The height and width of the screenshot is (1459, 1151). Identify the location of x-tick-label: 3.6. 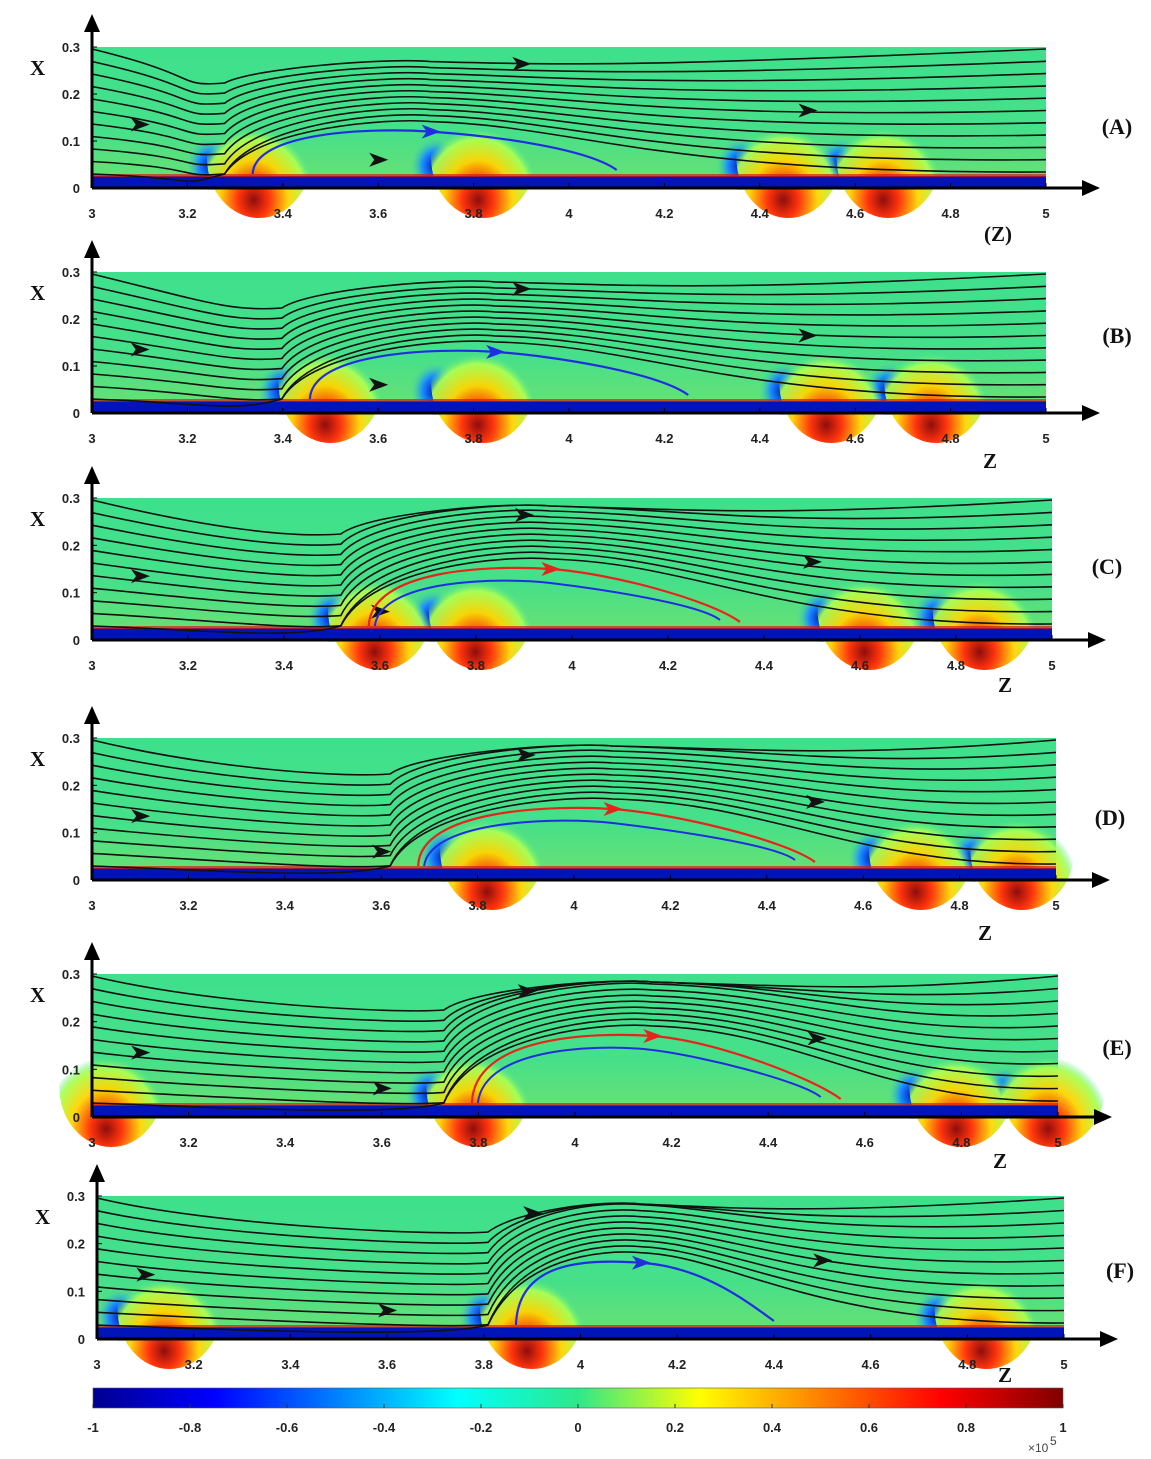
(380, 665).